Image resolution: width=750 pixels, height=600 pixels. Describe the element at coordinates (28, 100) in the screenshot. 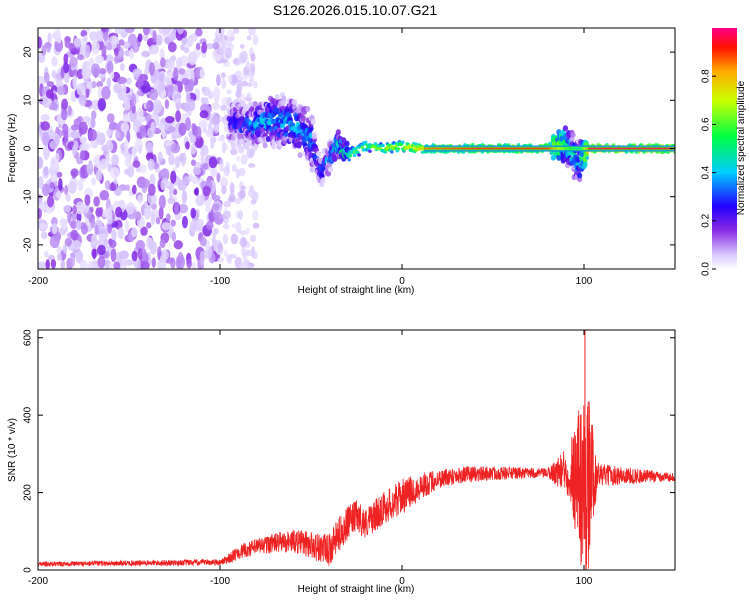

I see `spectrogram-y-tick-label: 10` at that location.